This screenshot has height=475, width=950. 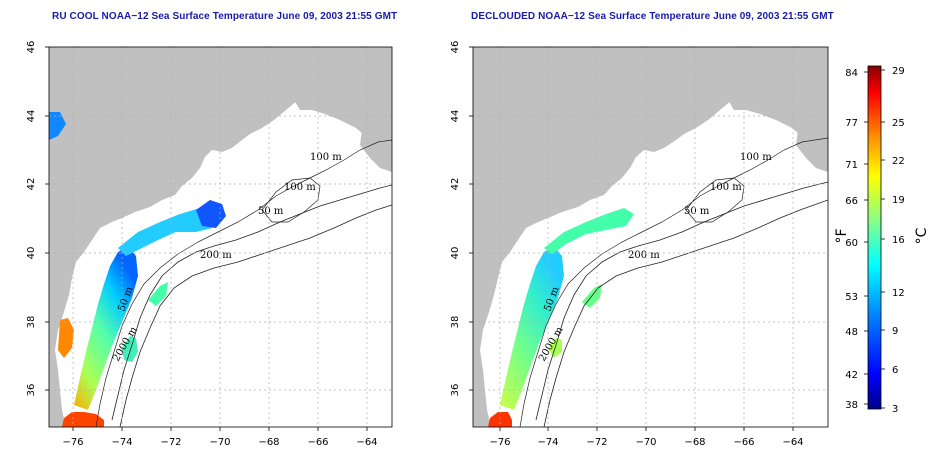 I want to click on left-sst-georges, so click(x=211, y=214).